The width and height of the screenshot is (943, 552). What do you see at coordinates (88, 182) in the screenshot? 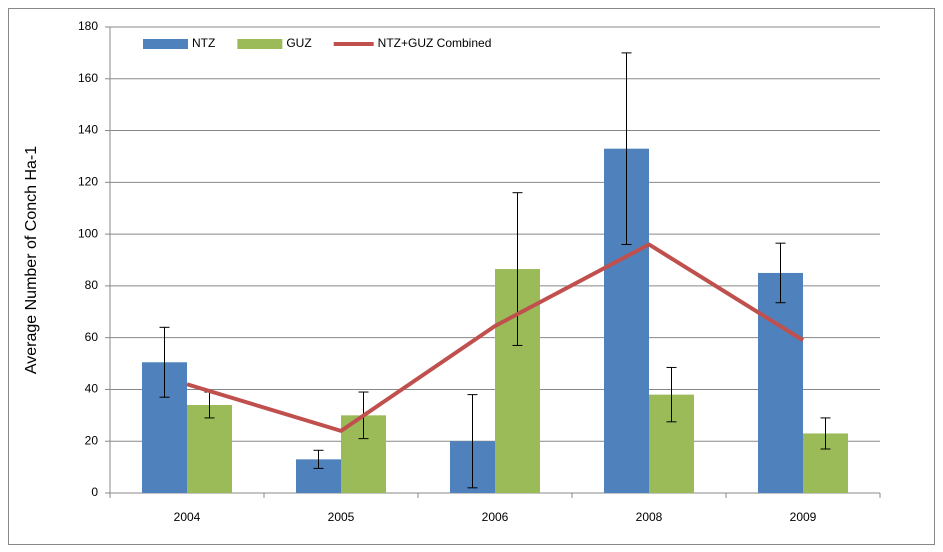
I see `y-tick-label: 120` at bounding box center [88, 182].